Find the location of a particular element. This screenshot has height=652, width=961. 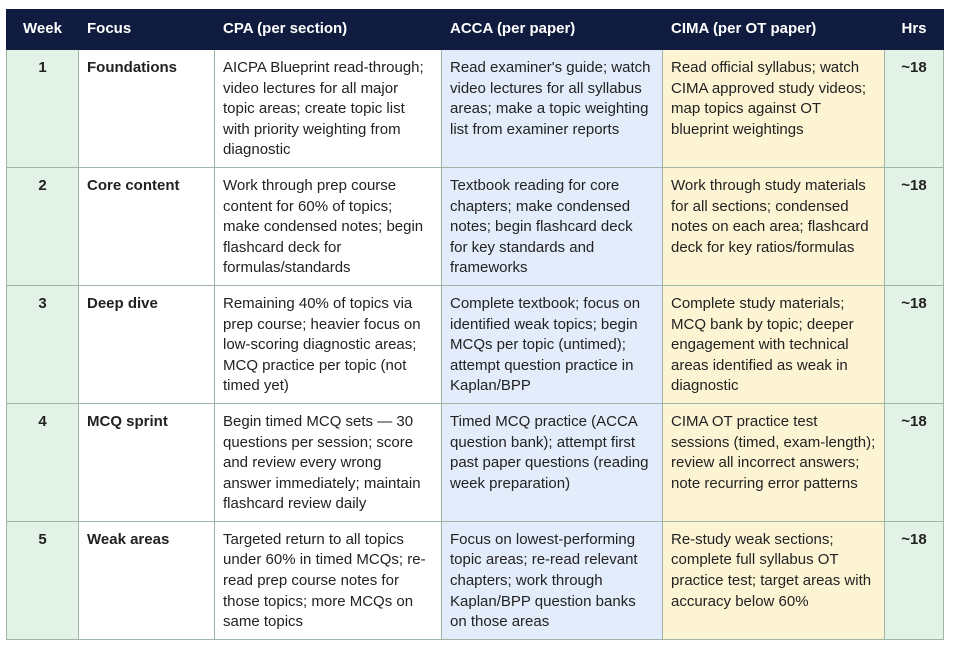

header-hrs: Hrs is located at coordinates (914, 29).